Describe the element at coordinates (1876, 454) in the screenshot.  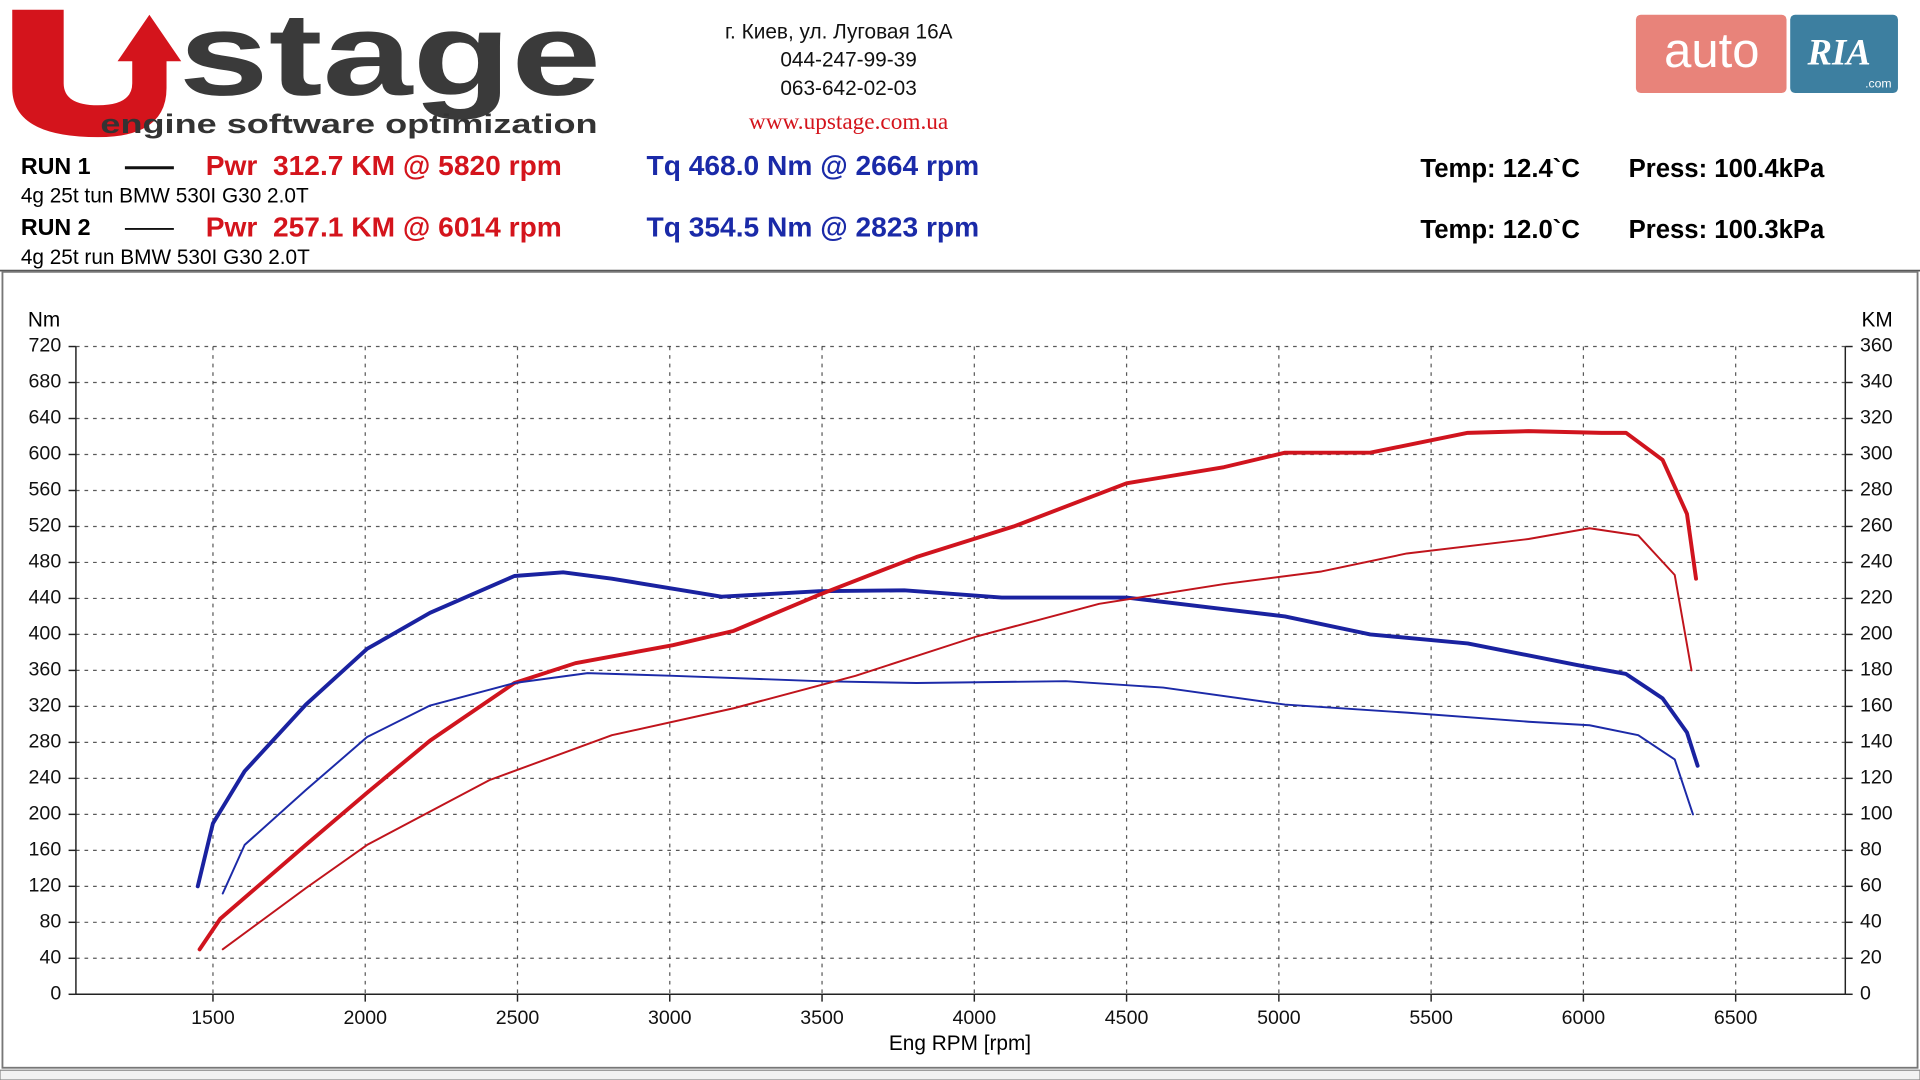
I see `y2-tick-label: 300` at that location.